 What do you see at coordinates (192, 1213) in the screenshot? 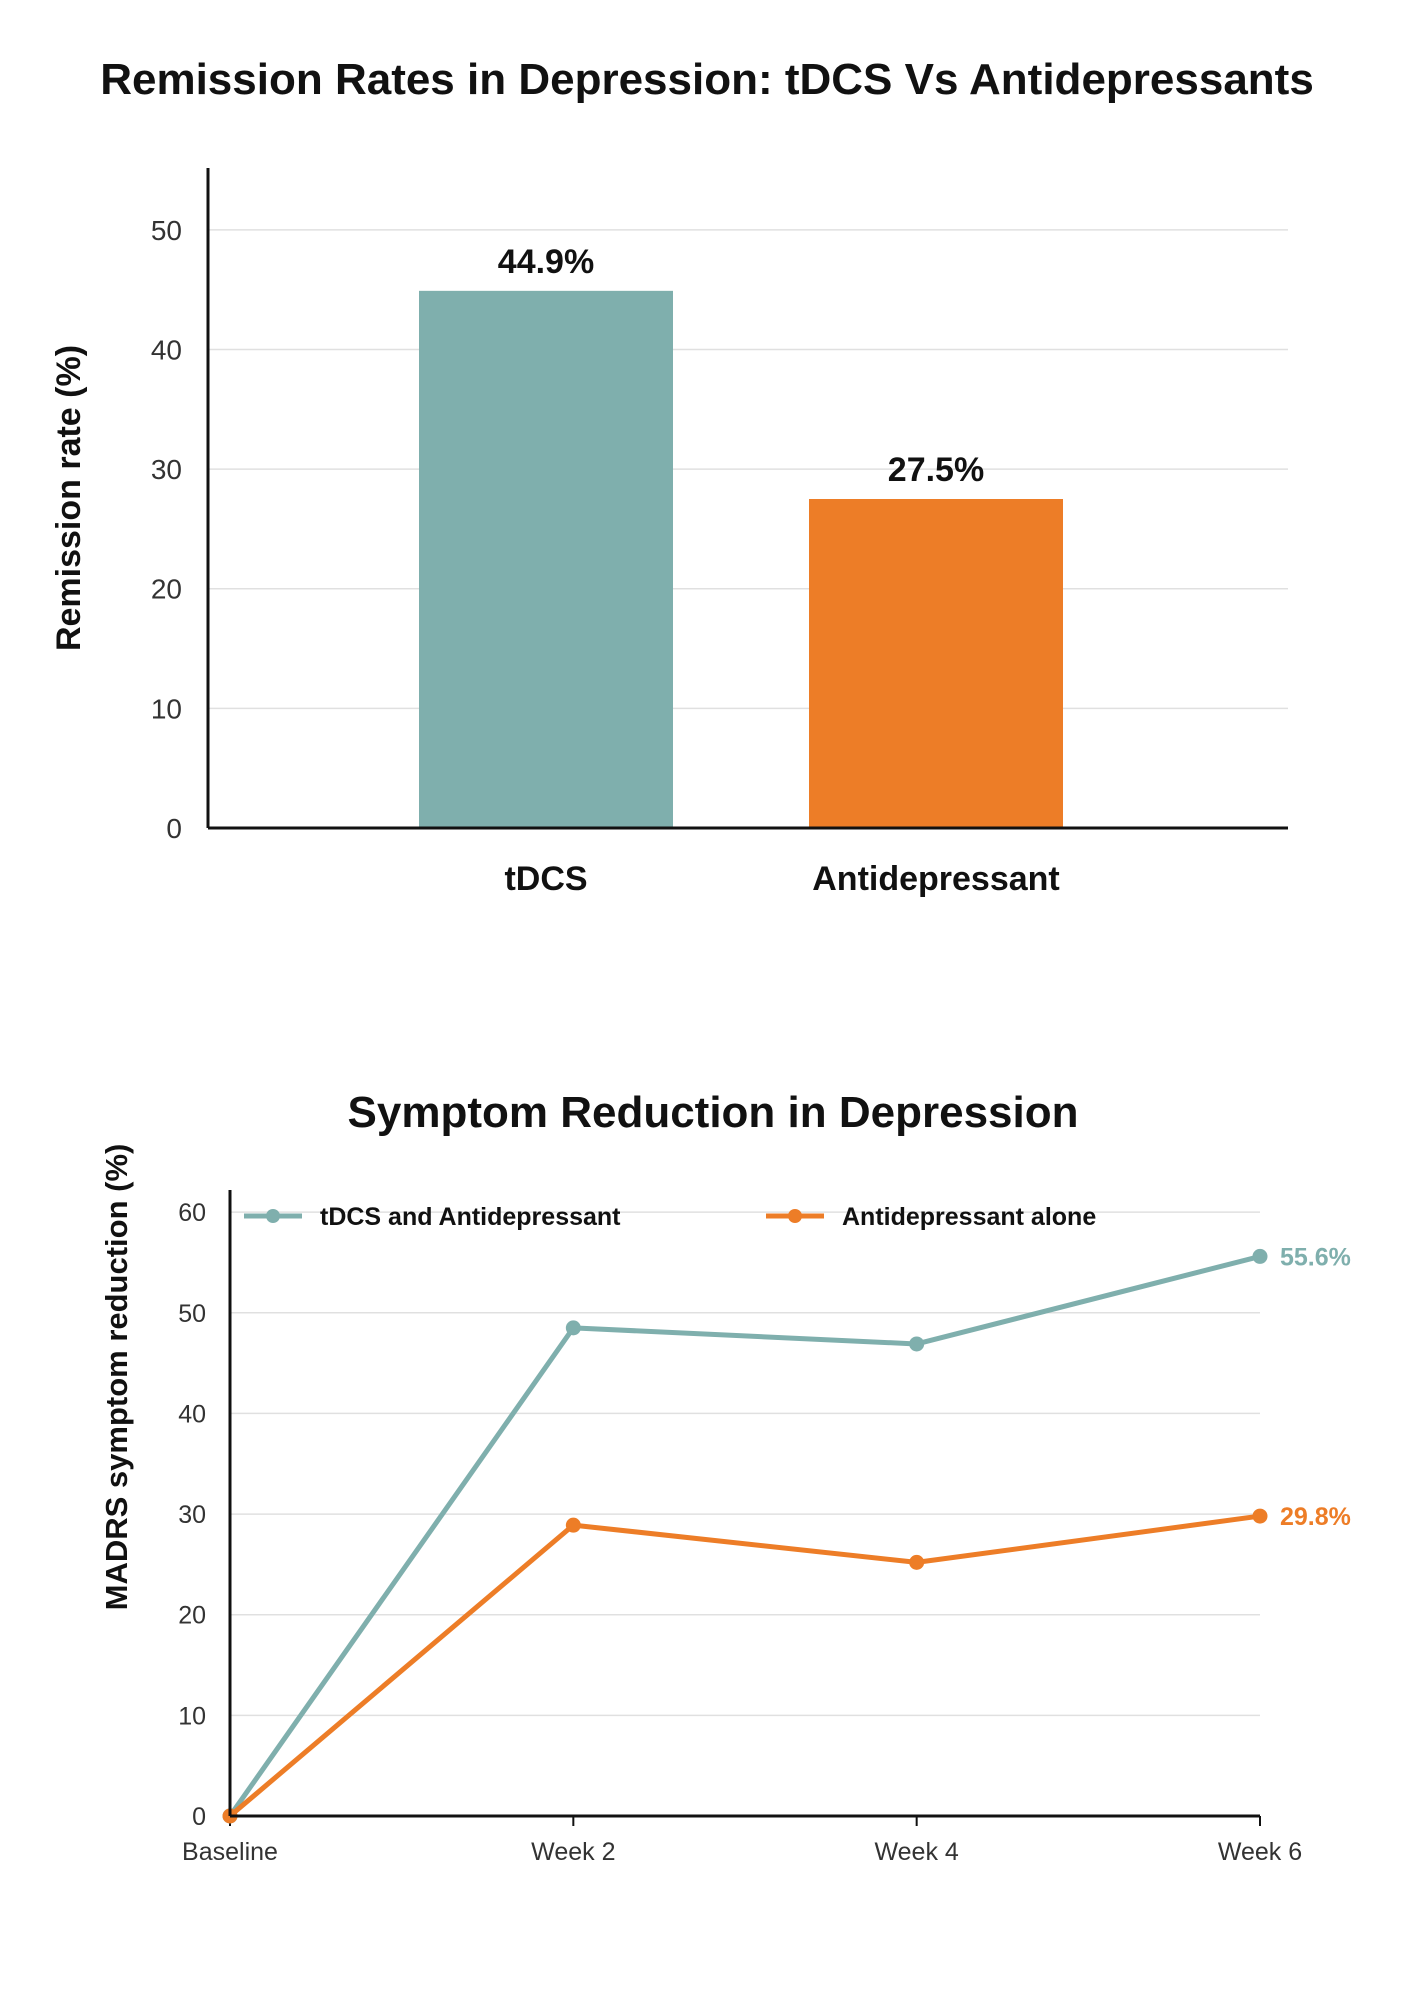
I see `line-y-tick-60: 60` at bounding box center [192, 1213].